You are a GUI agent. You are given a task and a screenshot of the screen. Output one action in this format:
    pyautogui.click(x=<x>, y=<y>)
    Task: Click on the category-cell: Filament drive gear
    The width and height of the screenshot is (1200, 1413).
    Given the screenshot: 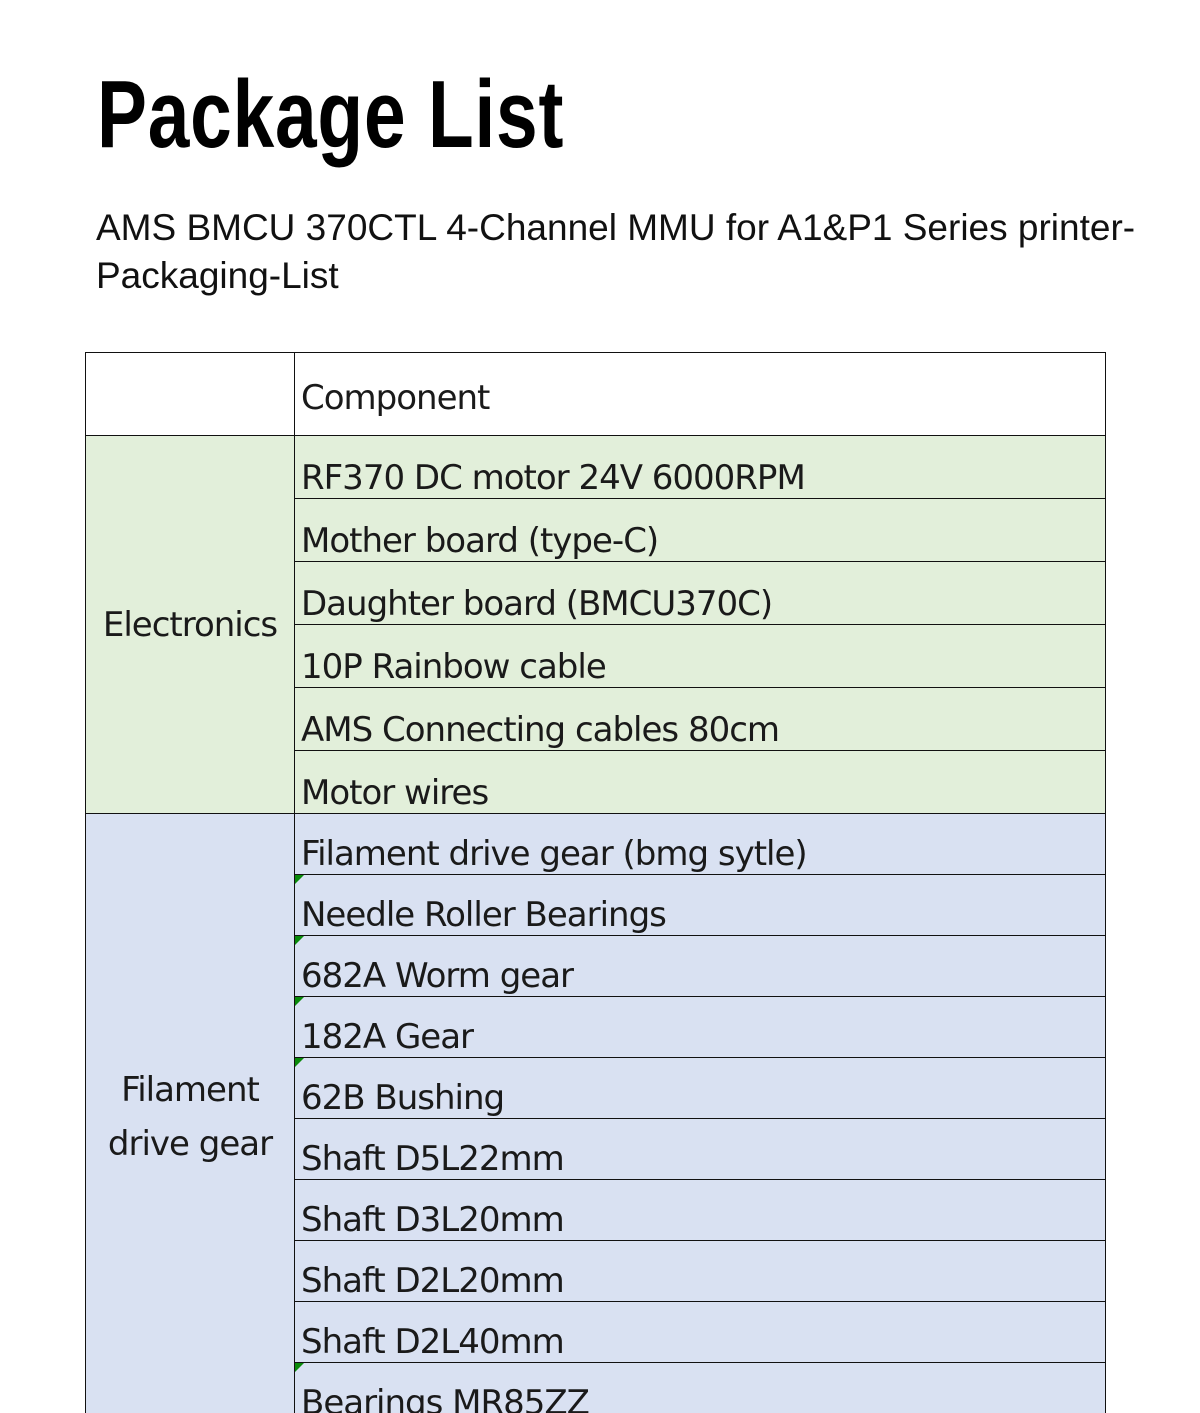 What is the action you would take?
    pyautogui.click(x=190, y=1113)
    